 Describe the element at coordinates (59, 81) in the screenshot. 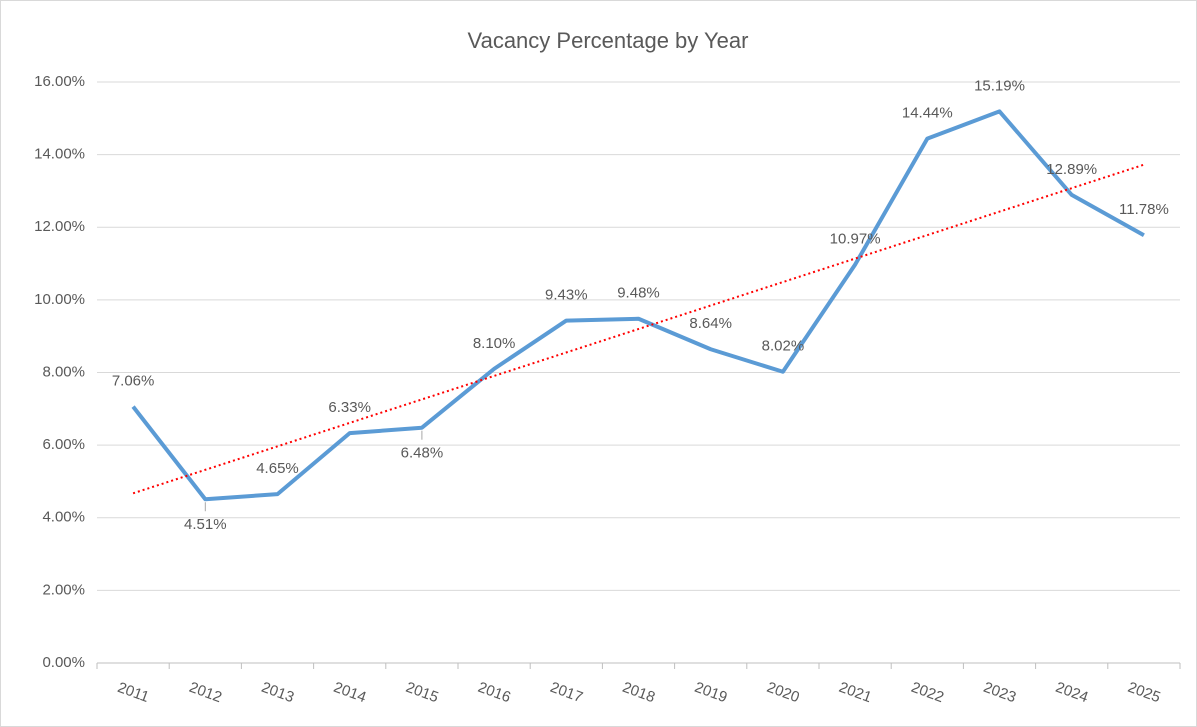

I see `y-tick-label: 16.00%` at that location.